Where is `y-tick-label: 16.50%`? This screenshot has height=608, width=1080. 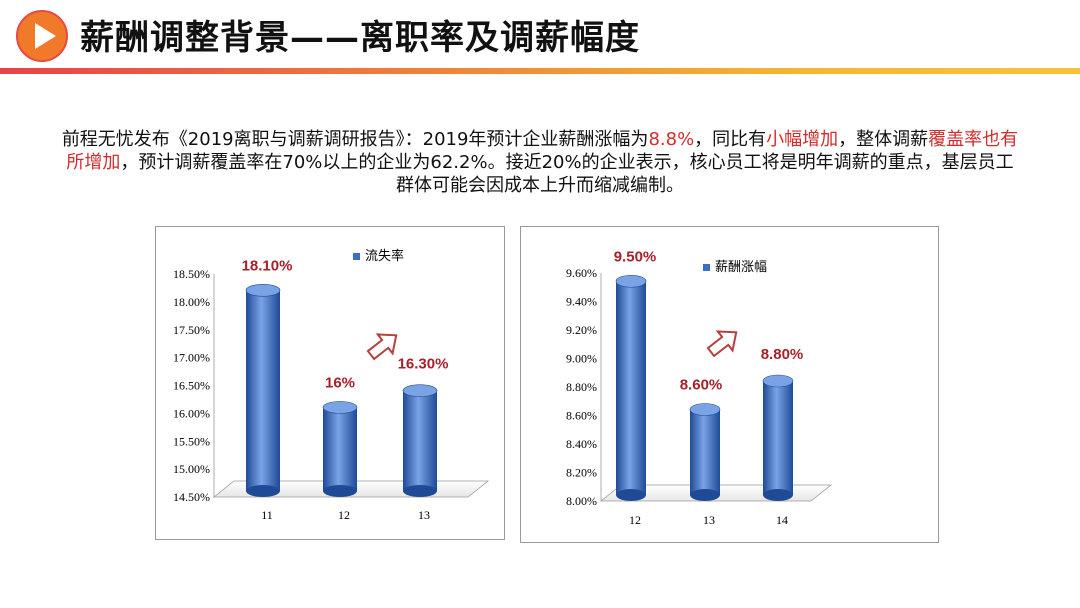
y-tick-label: 16.50% is located at coordinates (191, 386).